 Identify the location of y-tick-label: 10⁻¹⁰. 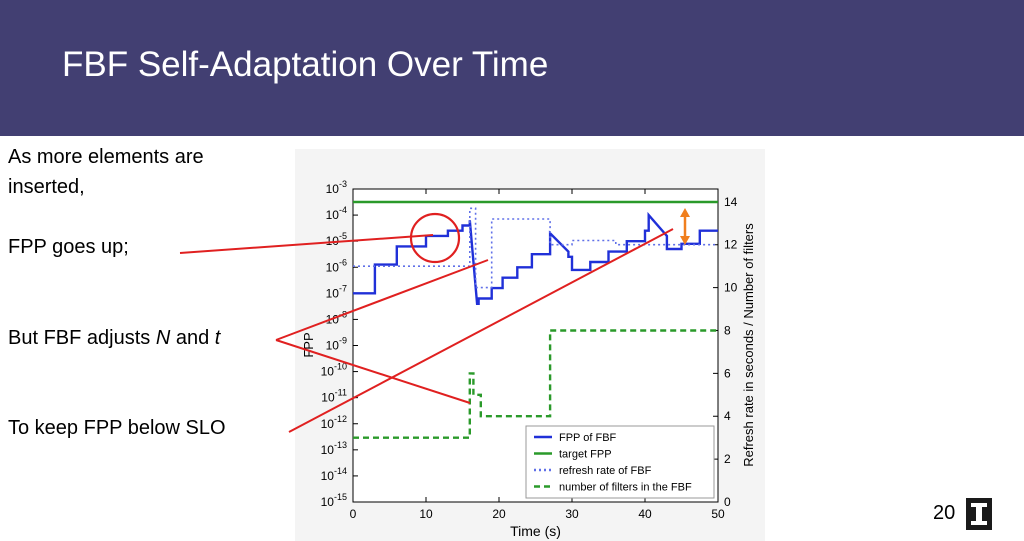
(334, 370).